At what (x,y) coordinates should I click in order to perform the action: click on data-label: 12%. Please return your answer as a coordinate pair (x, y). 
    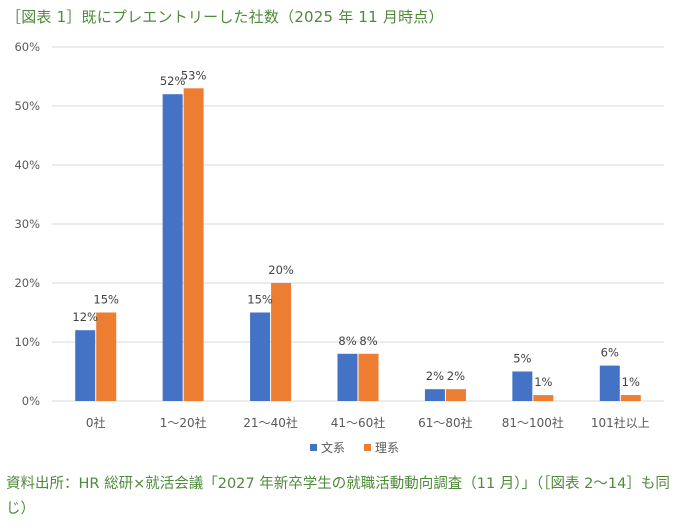
    Looking at the image, I should click on (85, 317).